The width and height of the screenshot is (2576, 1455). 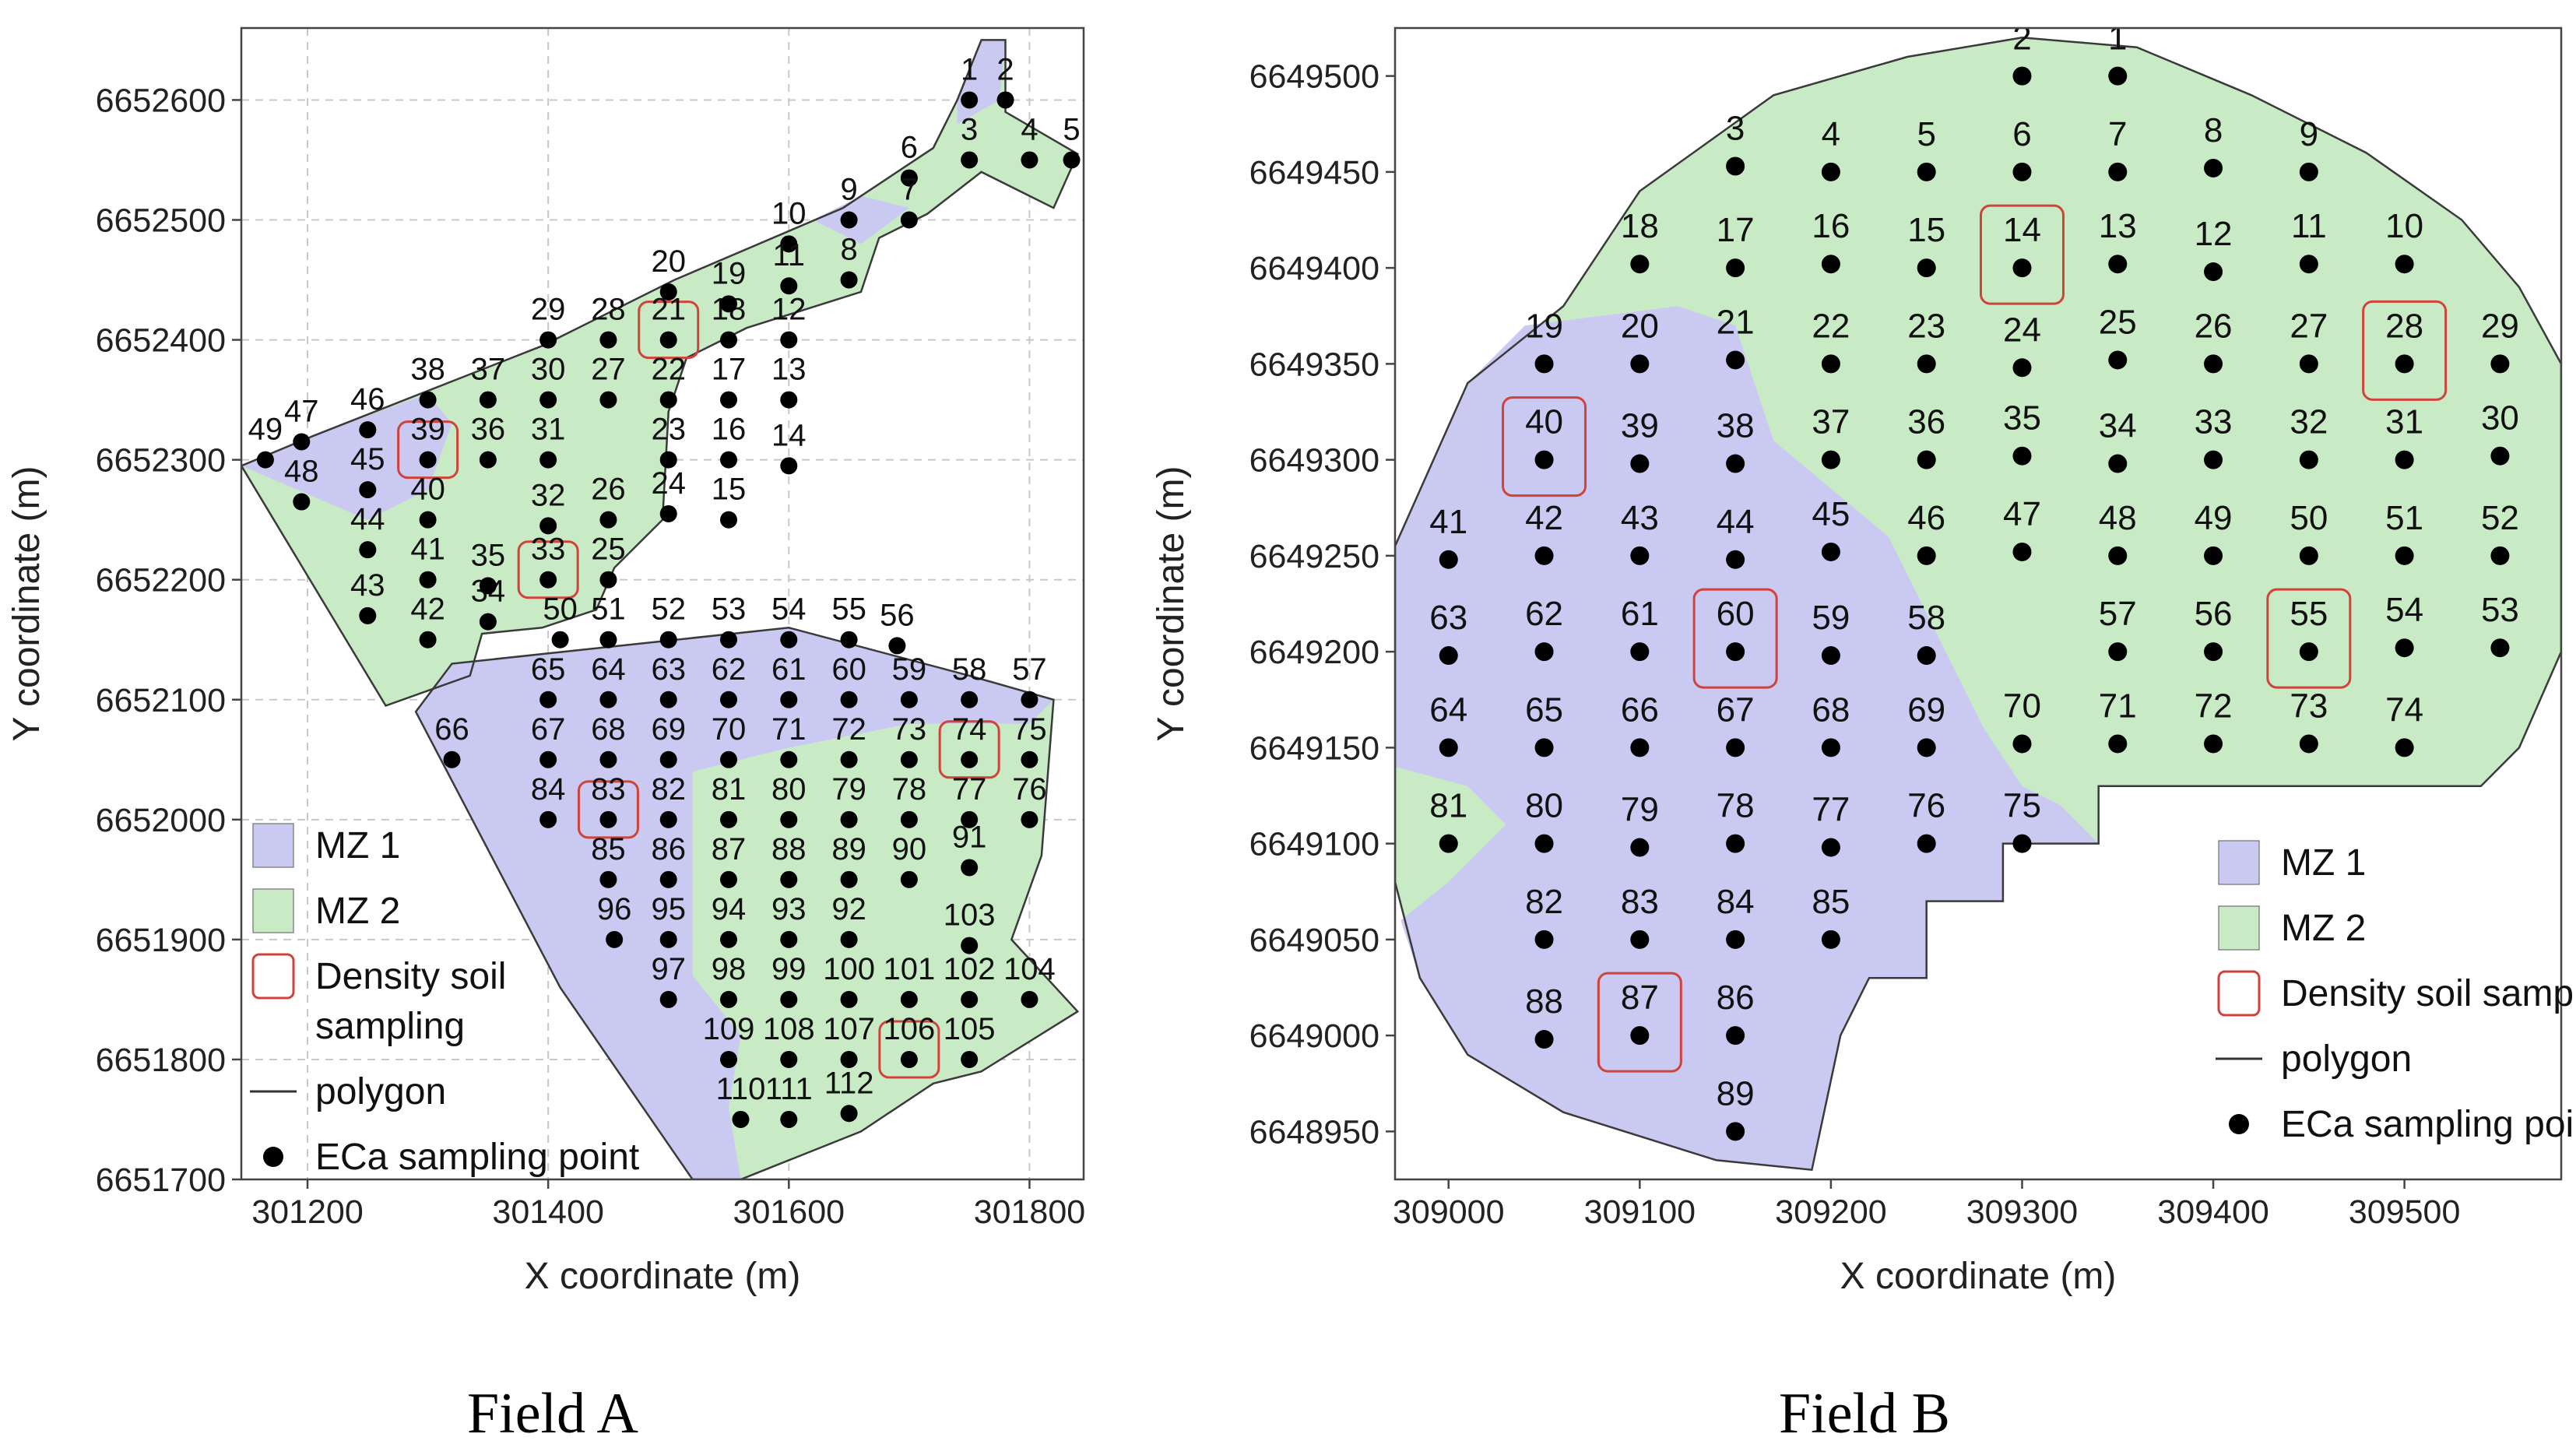 What do you see at coordinates (1926, 134) in the screenshot?
I see `point-label: 5` at bounding box center [1926, 134].